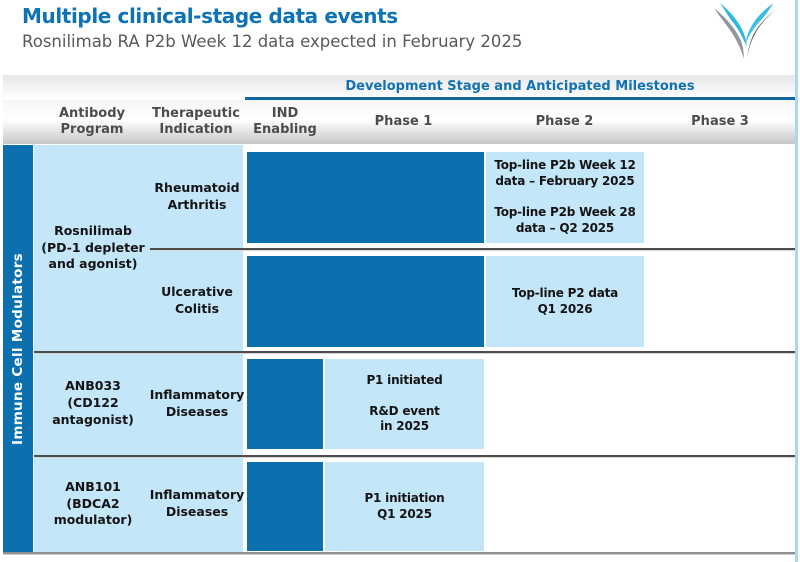 This screenshot has width=800, height=562. I want to click on column-header-therapeutic-indication: Therapeutic Indication, so click(196, 121).